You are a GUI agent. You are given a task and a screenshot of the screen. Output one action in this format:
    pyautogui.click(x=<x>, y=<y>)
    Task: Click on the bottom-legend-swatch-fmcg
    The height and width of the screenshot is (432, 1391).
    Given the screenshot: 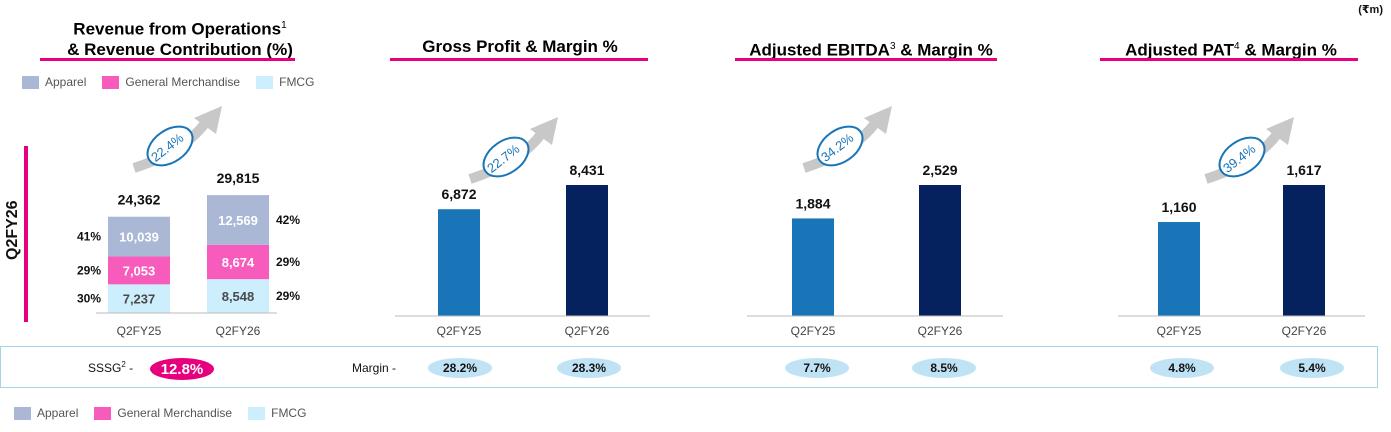 What is the action you would take?
    pyautogui.click(x=257, y=413)
    